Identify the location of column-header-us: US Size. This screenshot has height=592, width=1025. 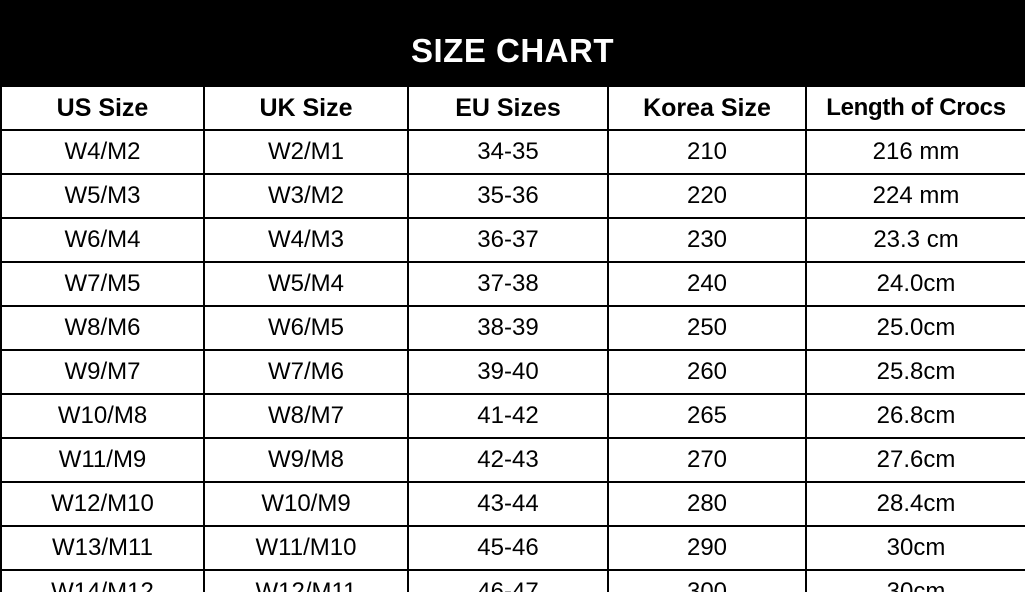
(102, 108).